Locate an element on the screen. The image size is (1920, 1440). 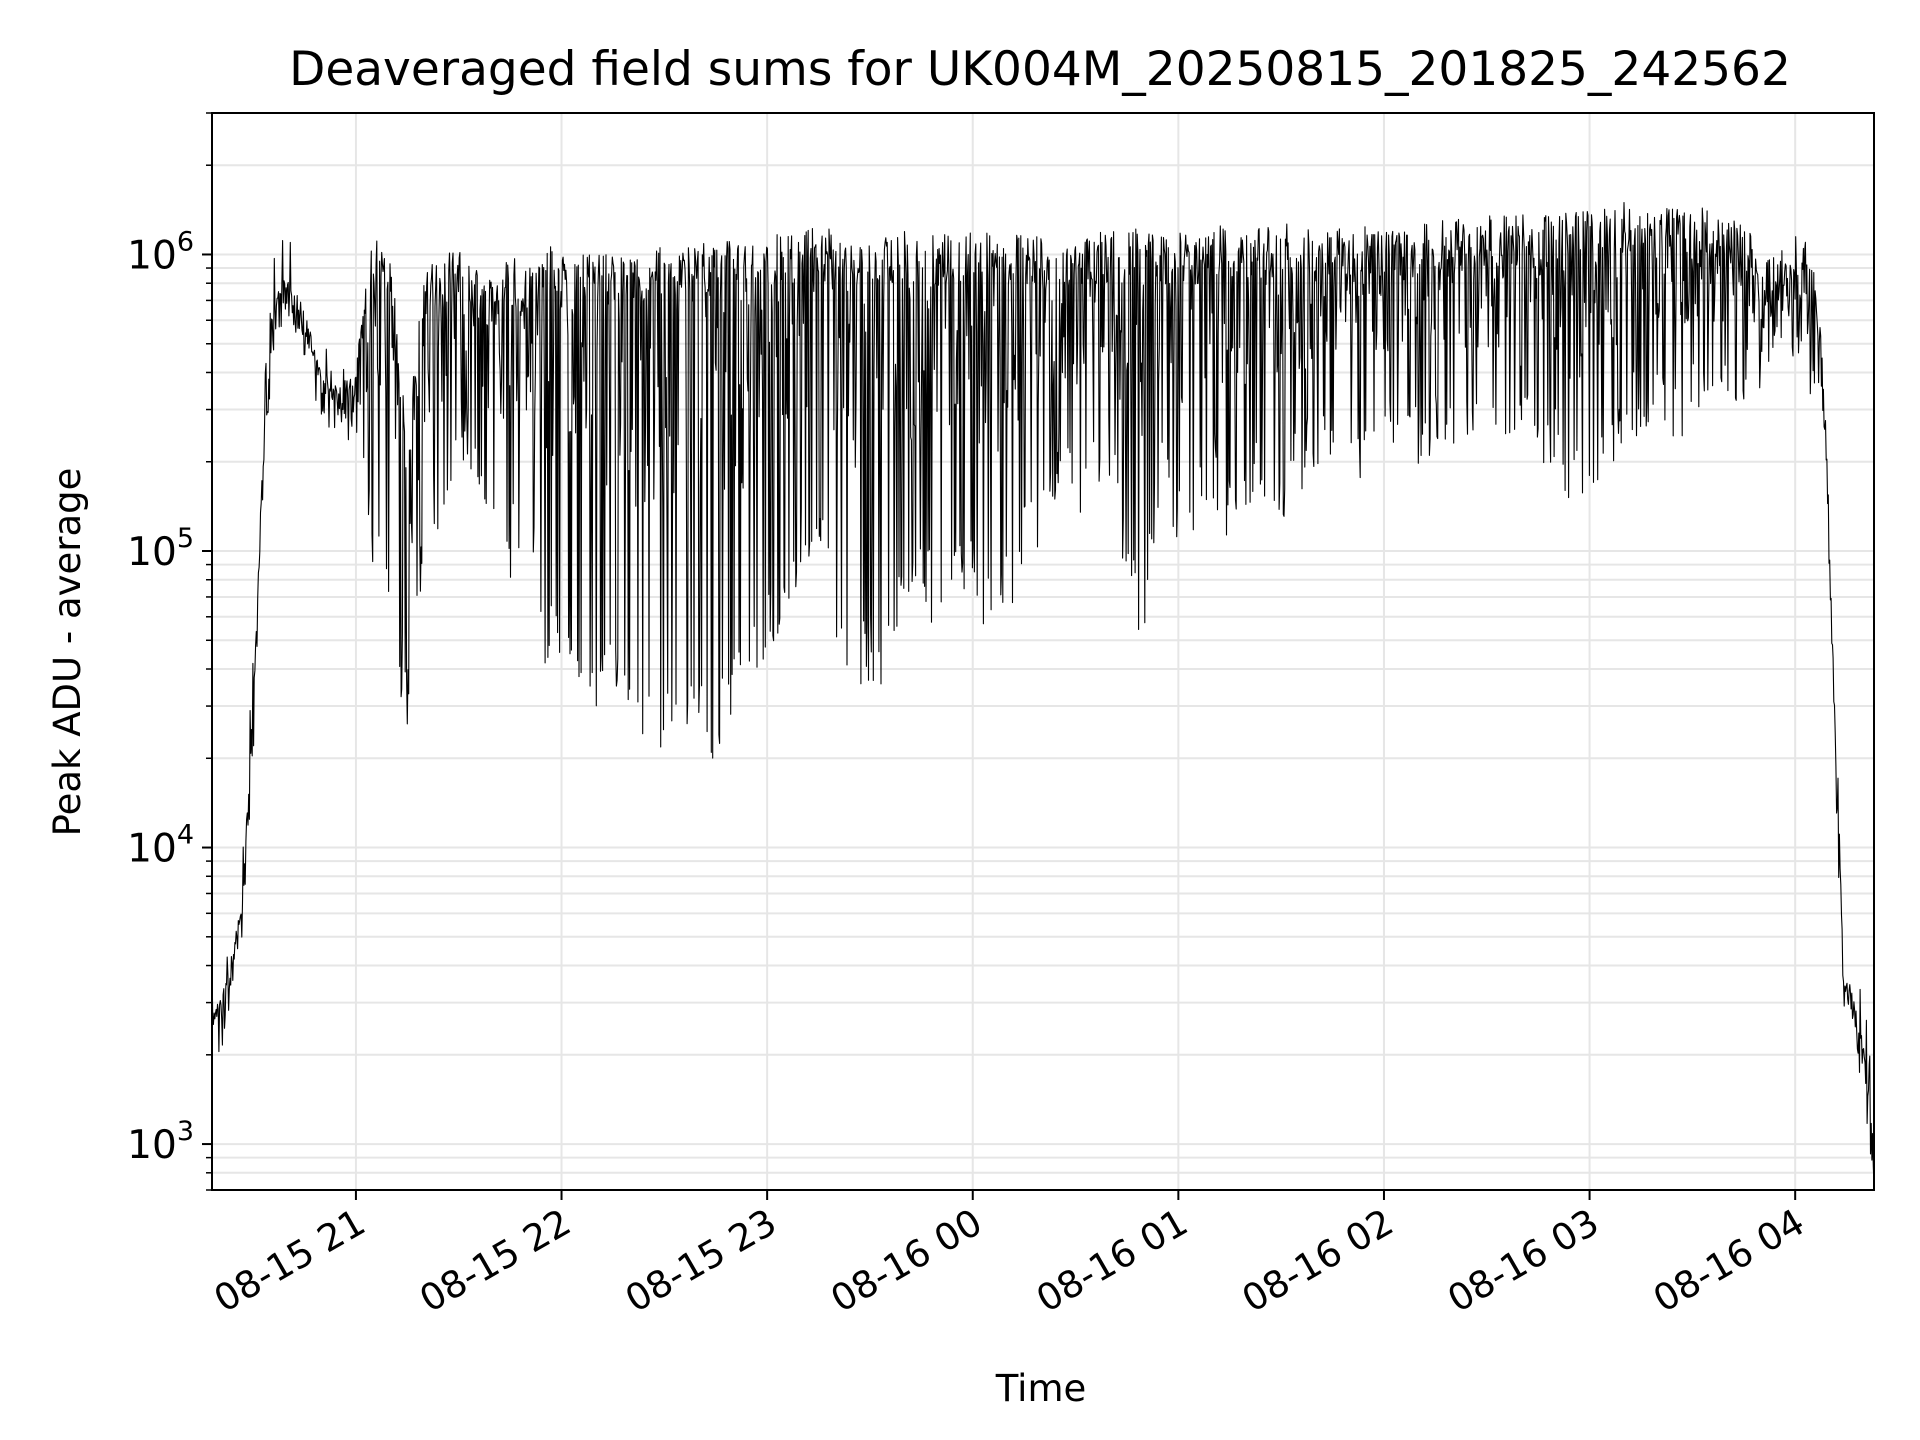
y-tick-label: 10⁶ is located at coordinates (160, 252).